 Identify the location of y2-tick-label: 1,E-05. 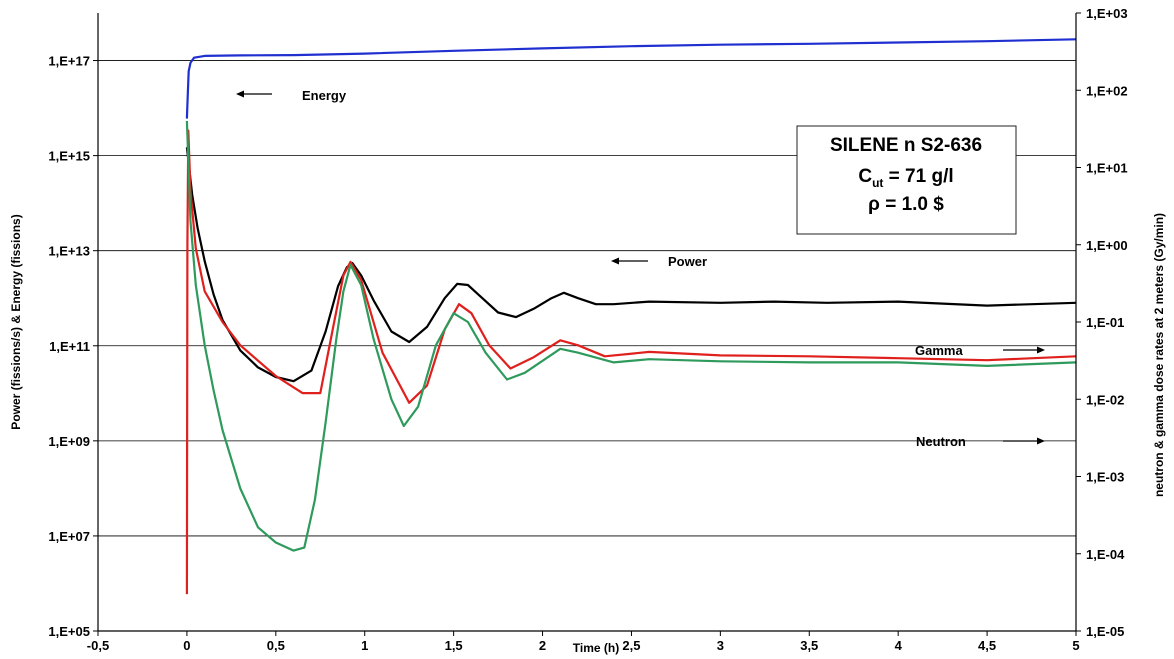
(1105, 631).